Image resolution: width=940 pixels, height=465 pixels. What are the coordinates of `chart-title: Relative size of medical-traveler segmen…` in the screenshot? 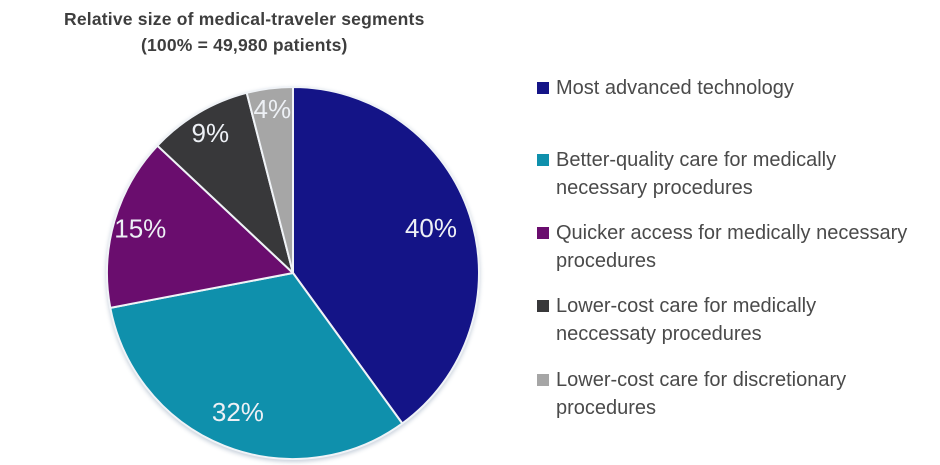 It's located at (244, 32).